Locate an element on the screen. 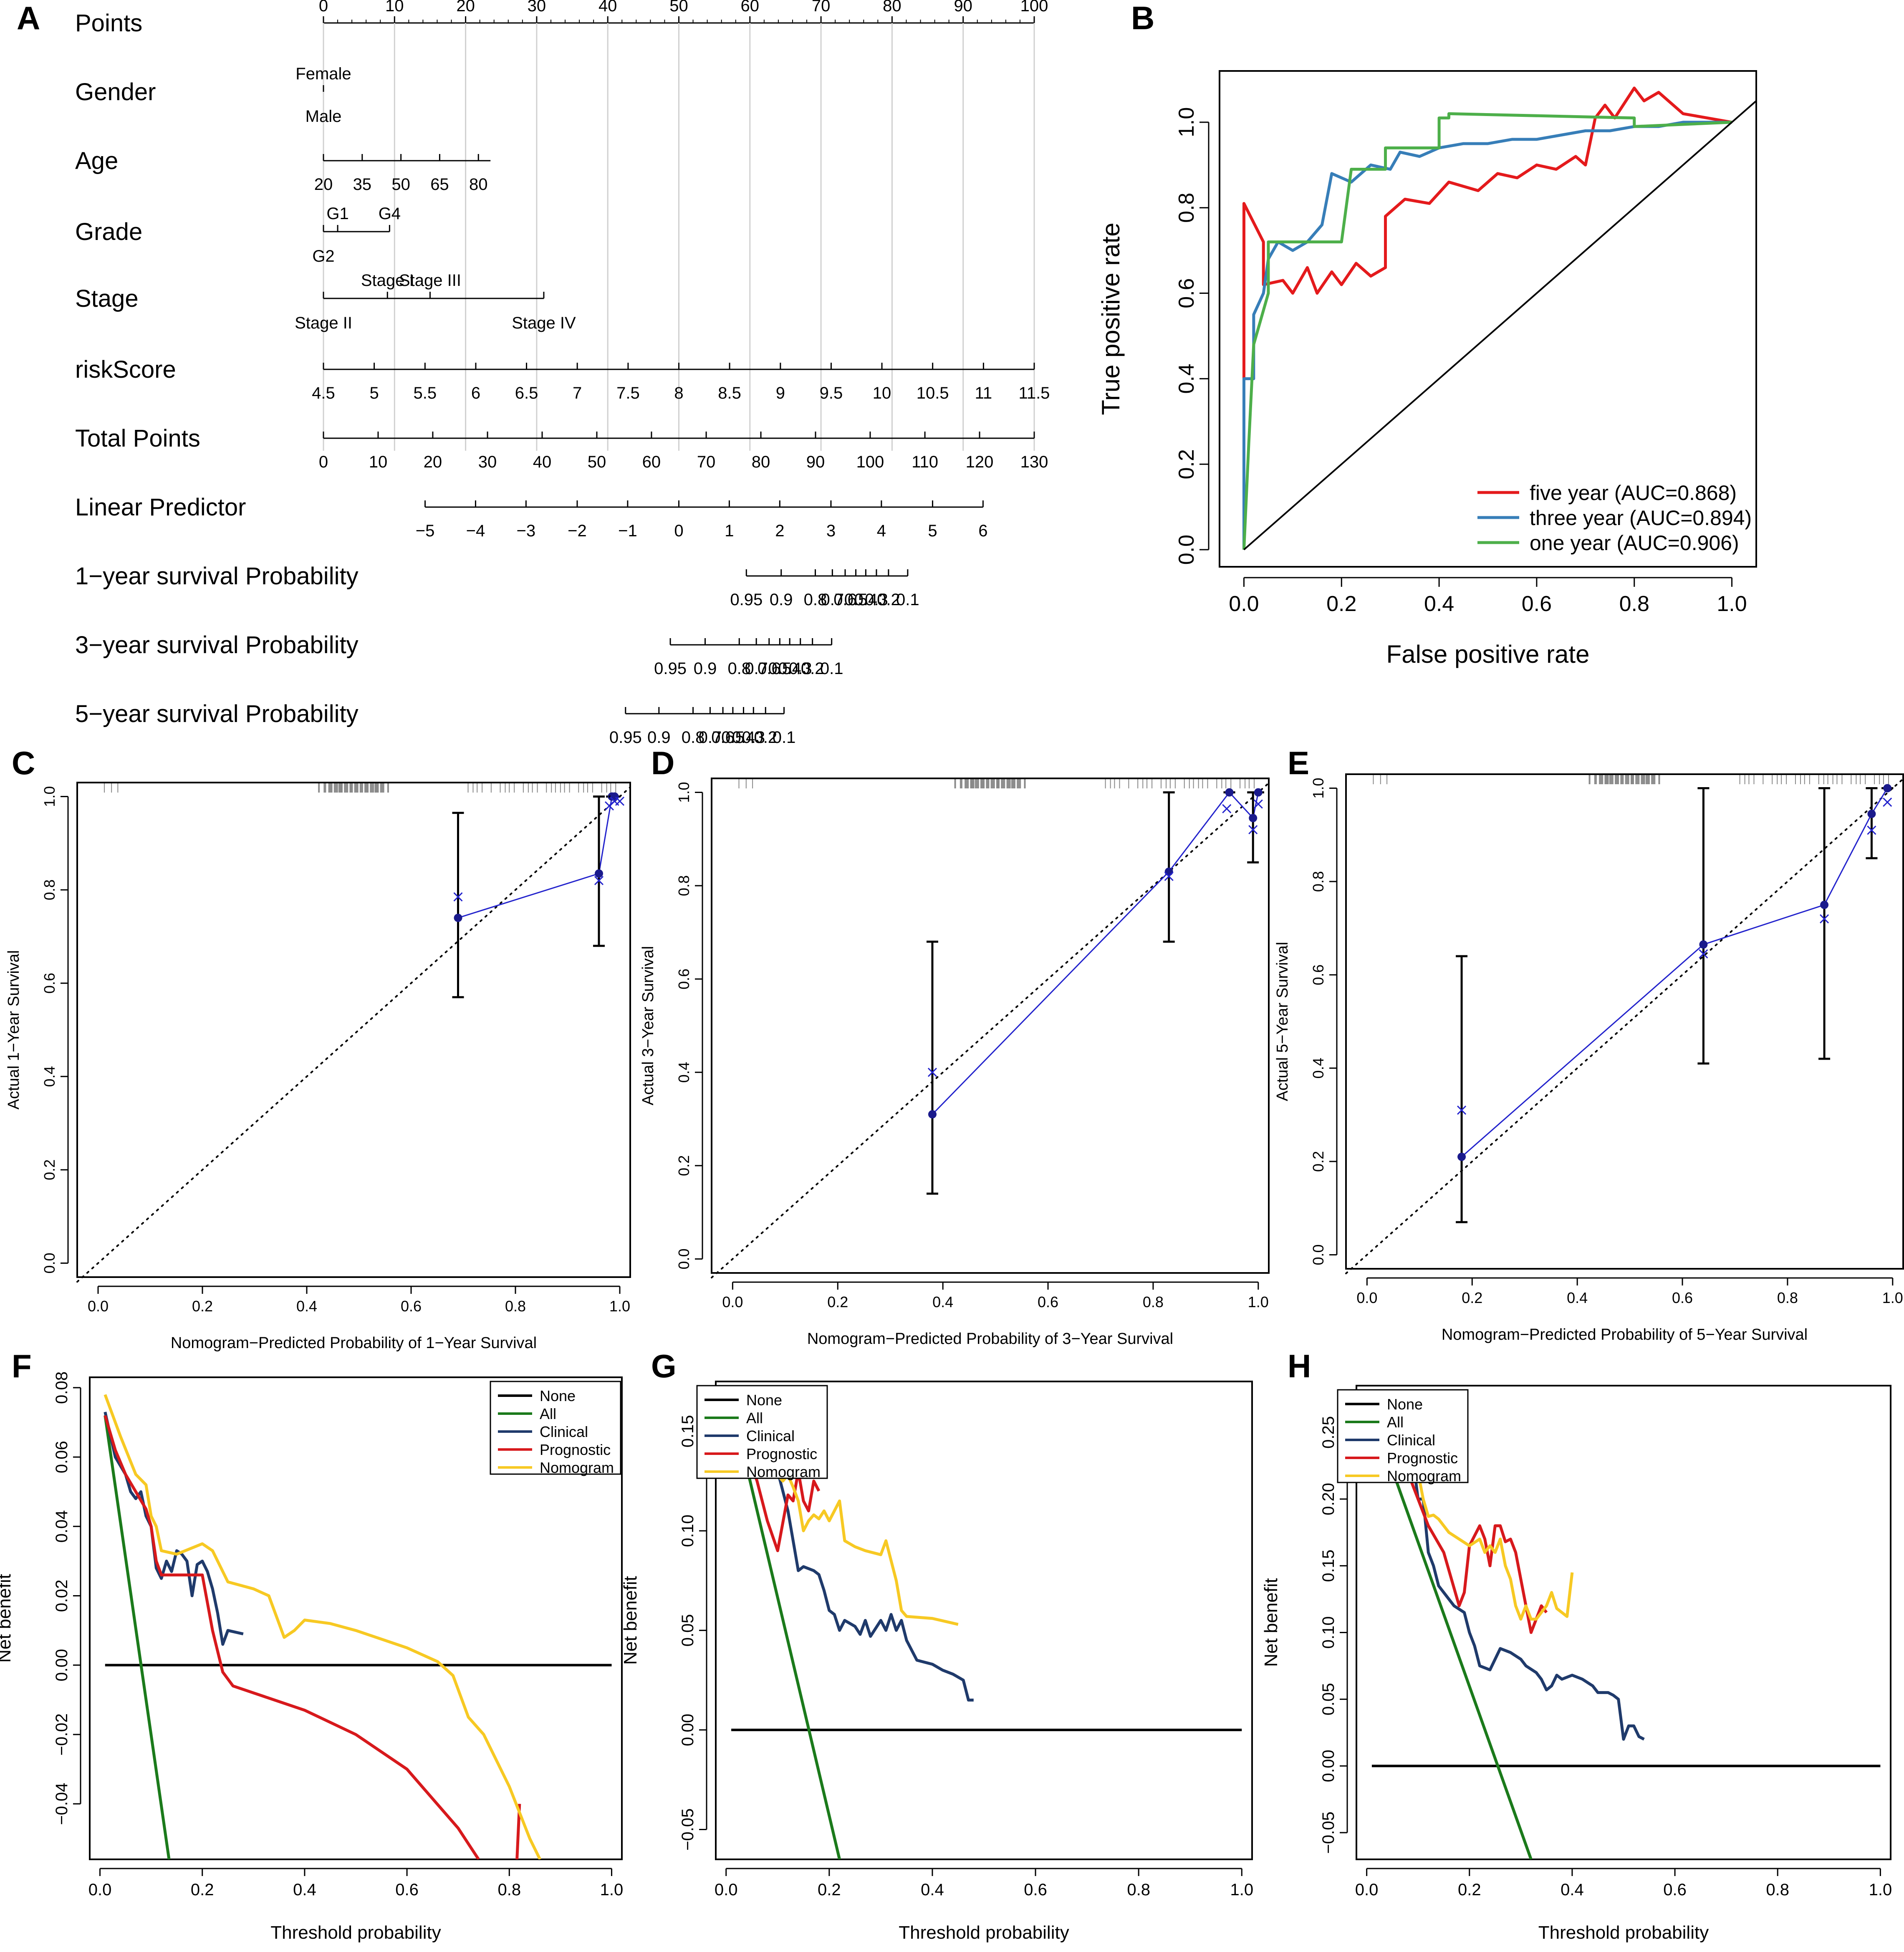  y-tick-label: 0.20 is located at coordinates (1328, 1499).